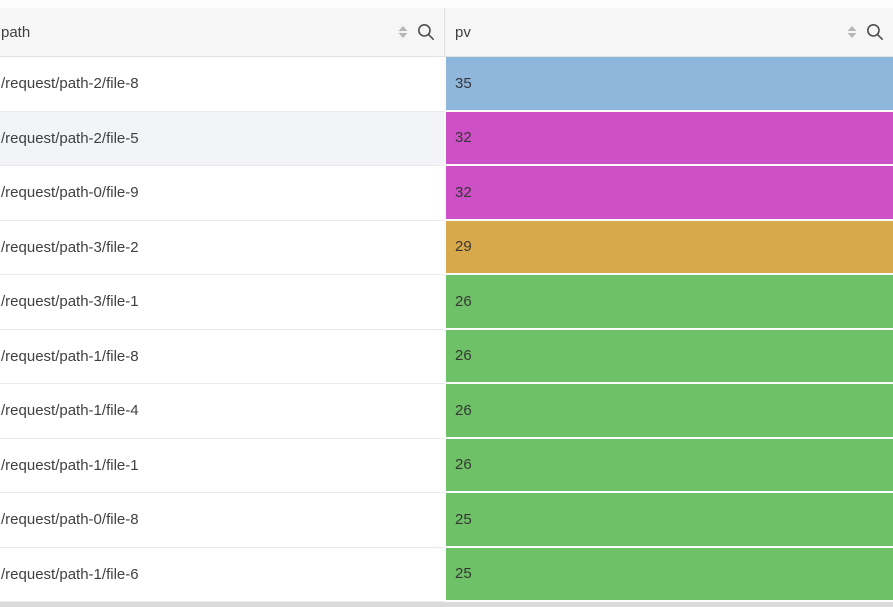 This screenshot has width=893, height=607. What do you see at coordinates (16, 32) in the screenshot?
I see `column-label-path: path` at bounding box center [16, 32].